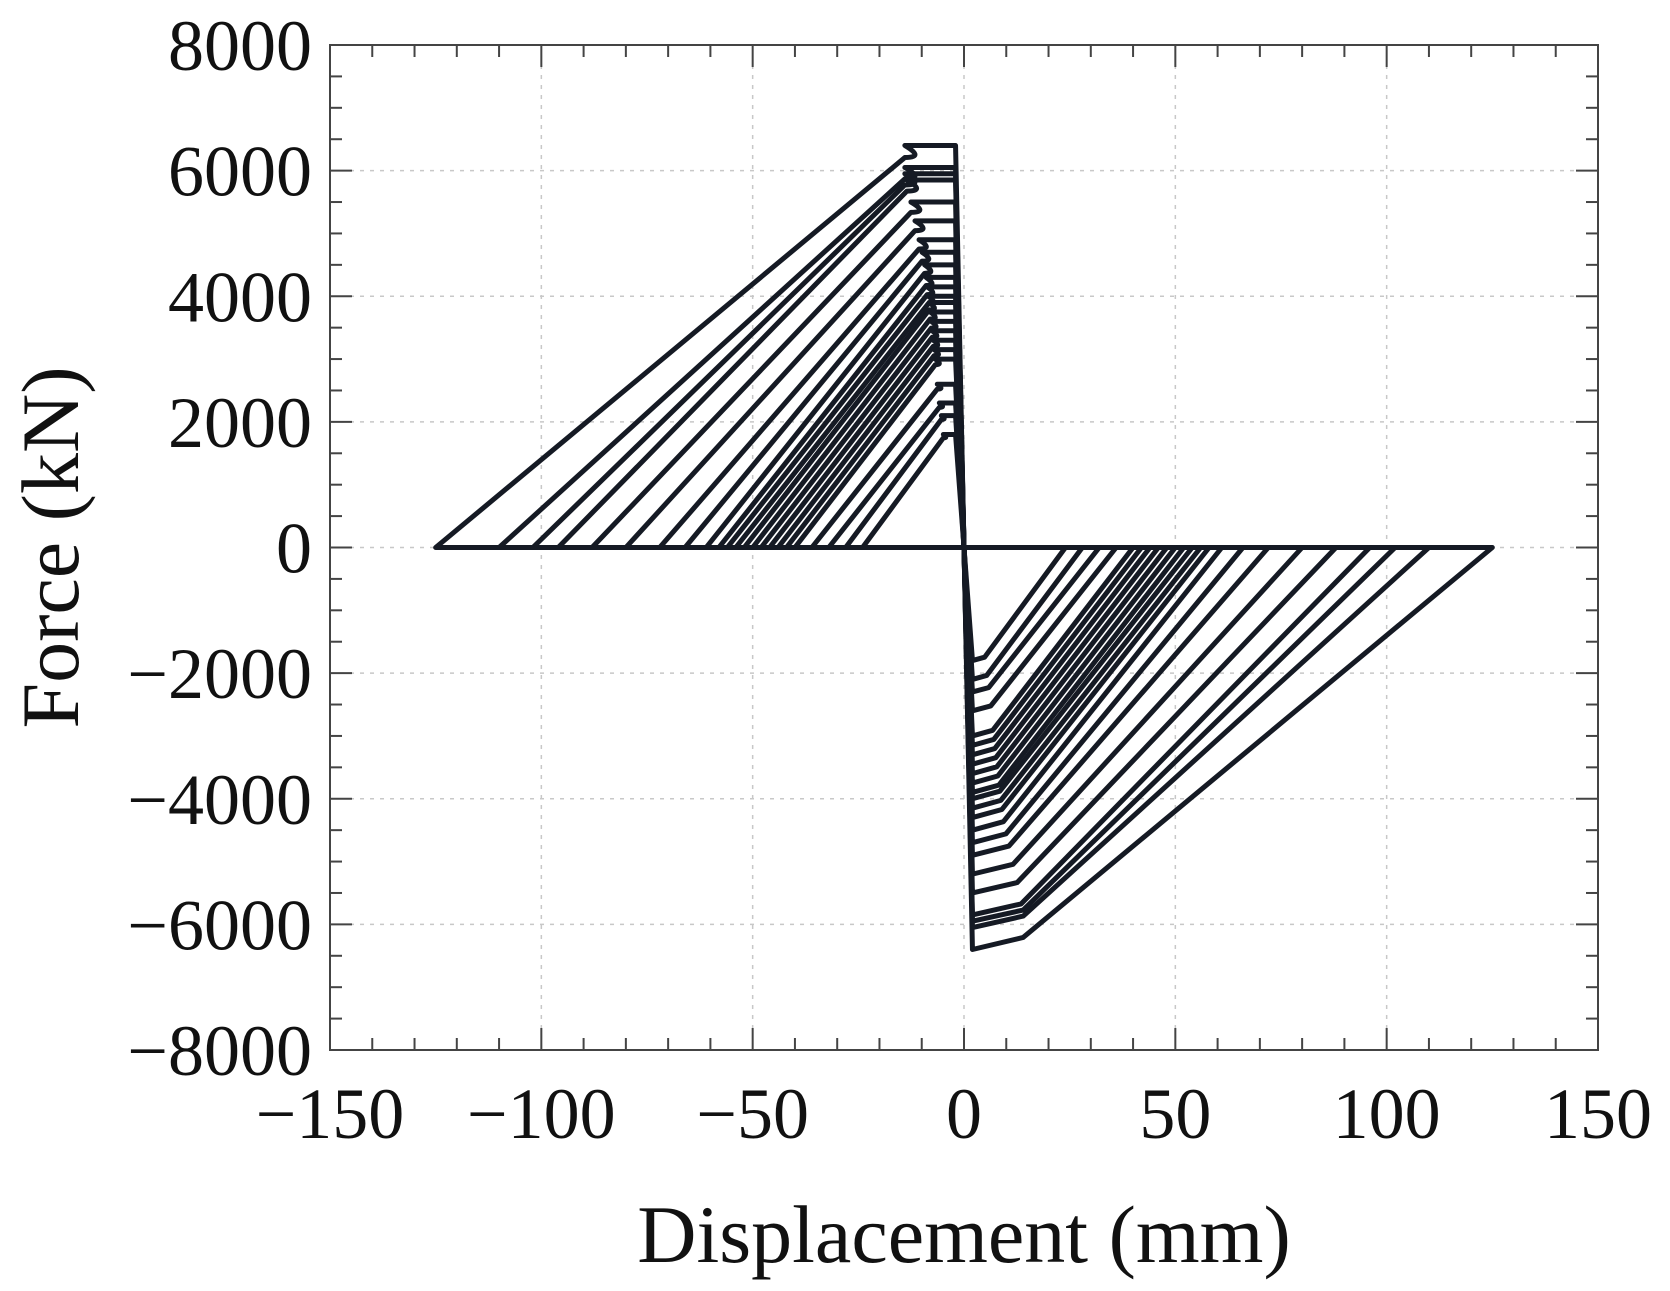  Describe the element at coordinates (330, 1114) in the screenshot. I see `x-tick-label: −150` at that location.